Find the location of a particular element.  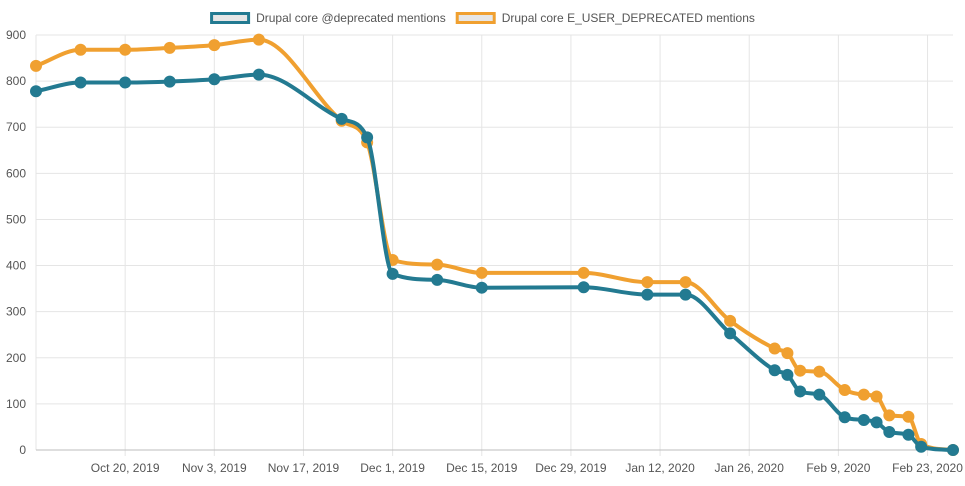

y-tick-label: 900 is located at coordinates (16, 35).